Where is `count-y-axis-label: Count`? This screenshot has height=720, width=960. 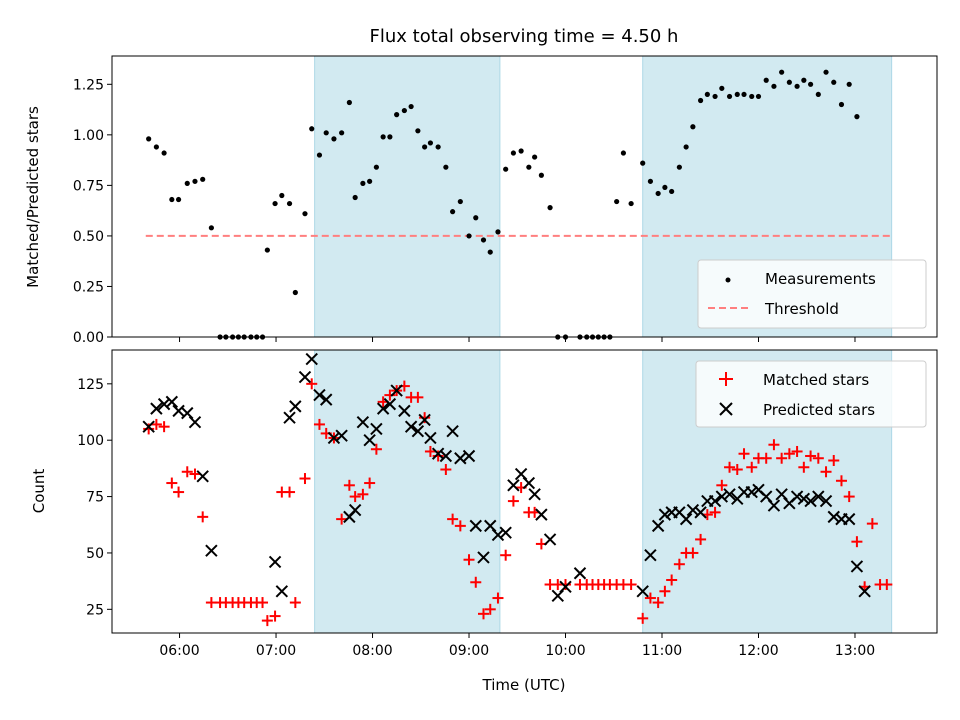
count-y-axis-label: Count is located at coordinates (39, 491).